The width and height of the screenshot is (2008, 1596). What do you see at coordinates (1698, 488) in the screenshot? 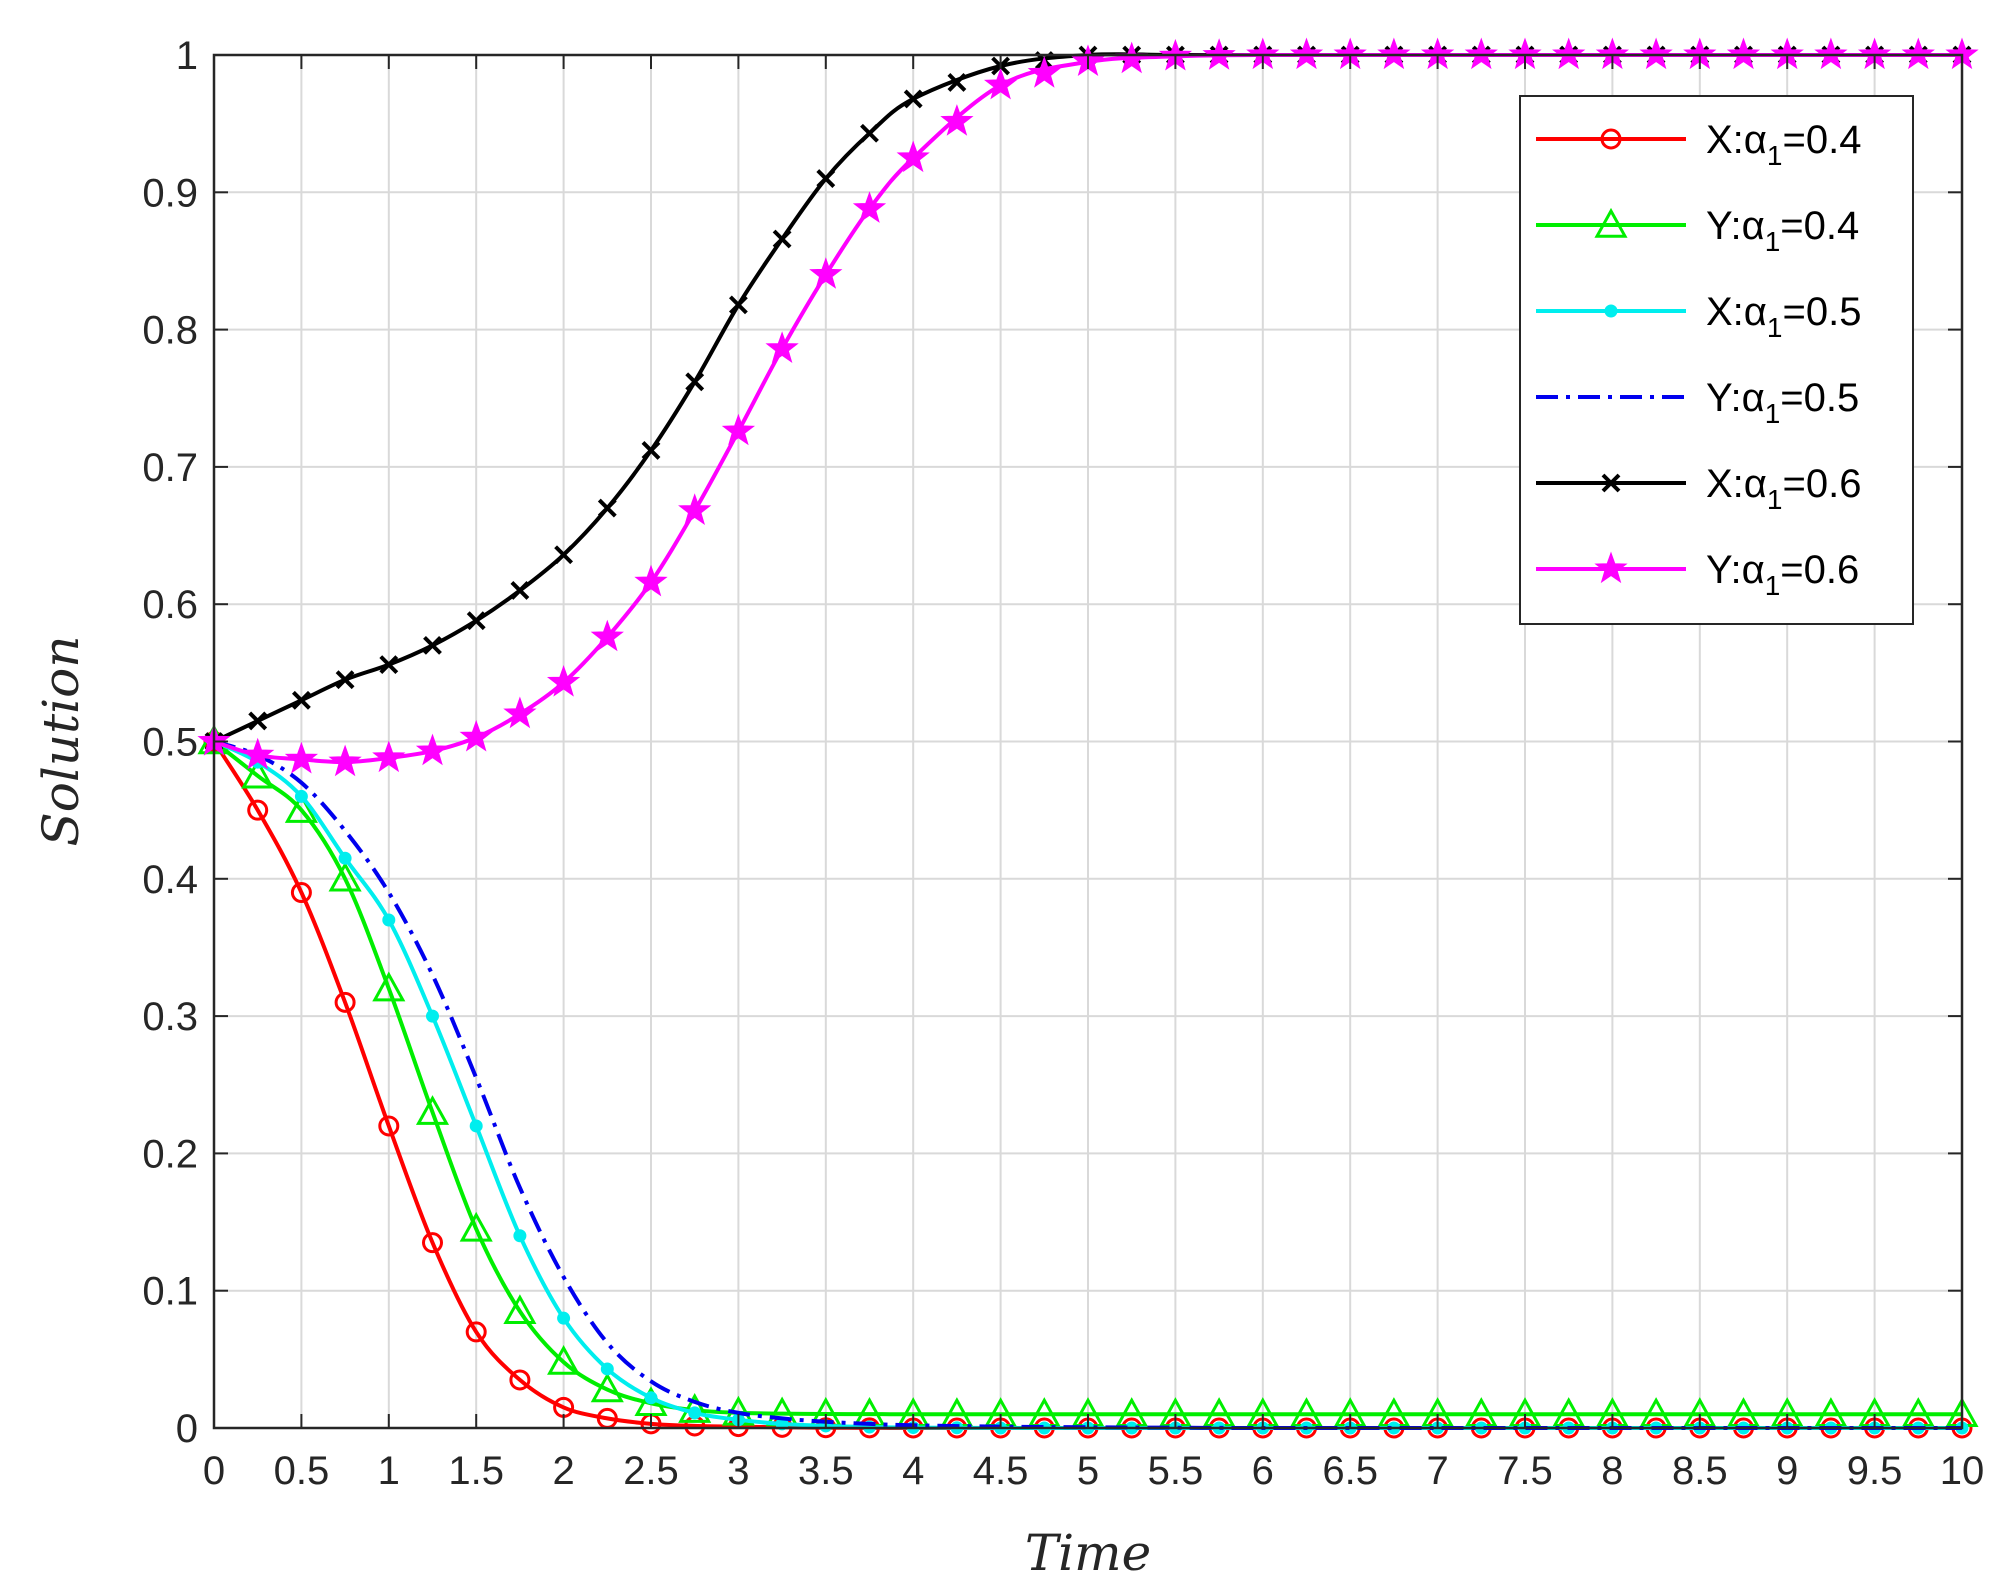
I see `legend-entry: X:α1=0.6` at bounding box center [1698, 488].